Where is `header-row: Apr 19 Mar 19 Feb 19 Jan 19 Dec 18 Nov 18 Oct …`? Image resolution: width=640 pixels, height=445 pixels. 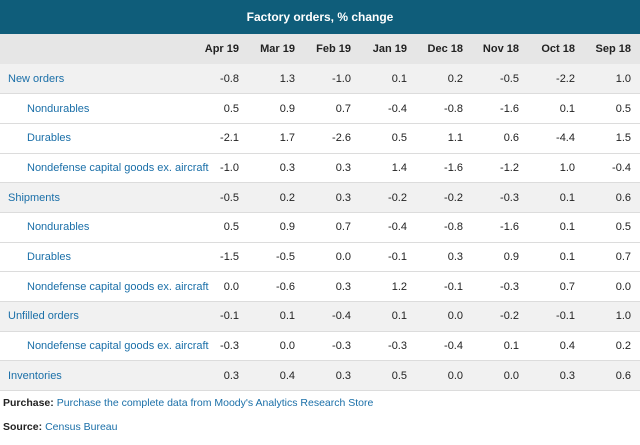
header-row: Apr 19 Mar 19 Feb 19 Jan 19 Dec 18 Nov 18 Oct … is located at coordinates (320, 49).